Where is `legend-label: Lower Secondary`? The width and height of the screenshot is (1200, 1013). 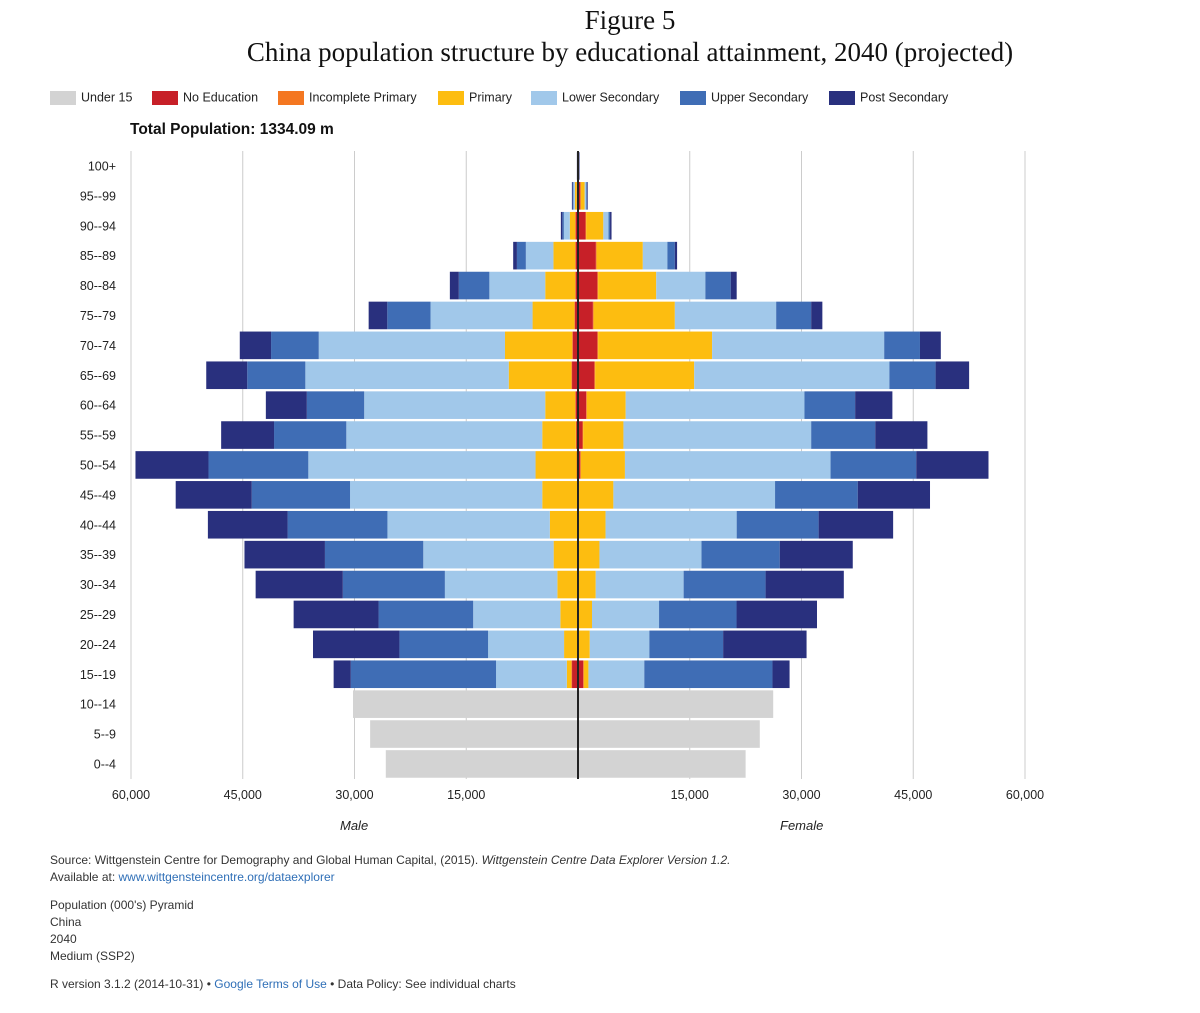
legend-label: Lower Secondary is located at coordinates (611, 97).